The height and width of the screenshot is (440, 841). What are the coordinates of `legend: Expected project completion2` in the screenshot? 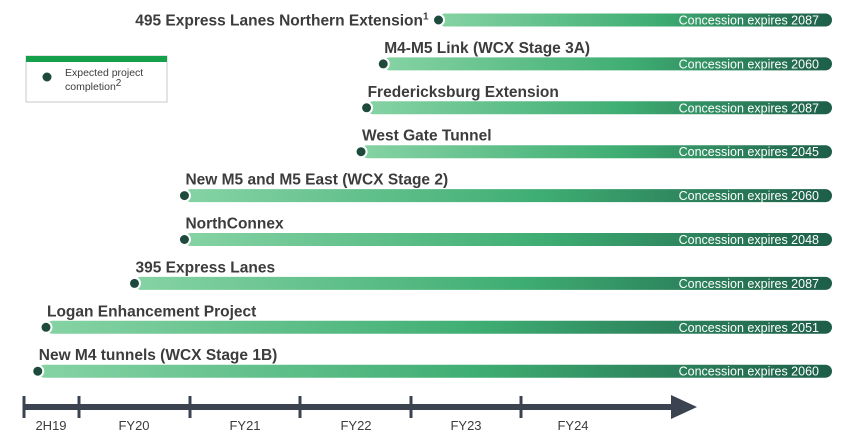 It's located at (96, 79).